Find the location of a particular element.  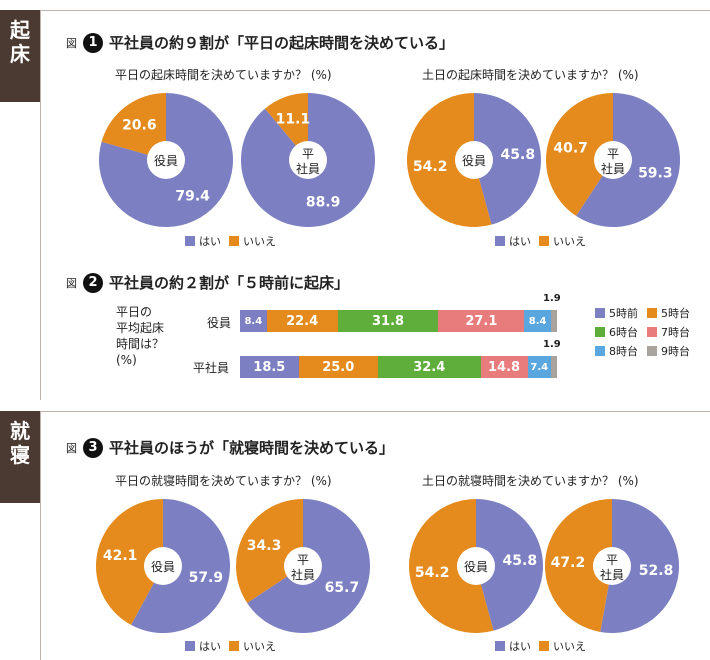

pie-0: 79.4 20.6 役員 is located at coordinates (165, 160).